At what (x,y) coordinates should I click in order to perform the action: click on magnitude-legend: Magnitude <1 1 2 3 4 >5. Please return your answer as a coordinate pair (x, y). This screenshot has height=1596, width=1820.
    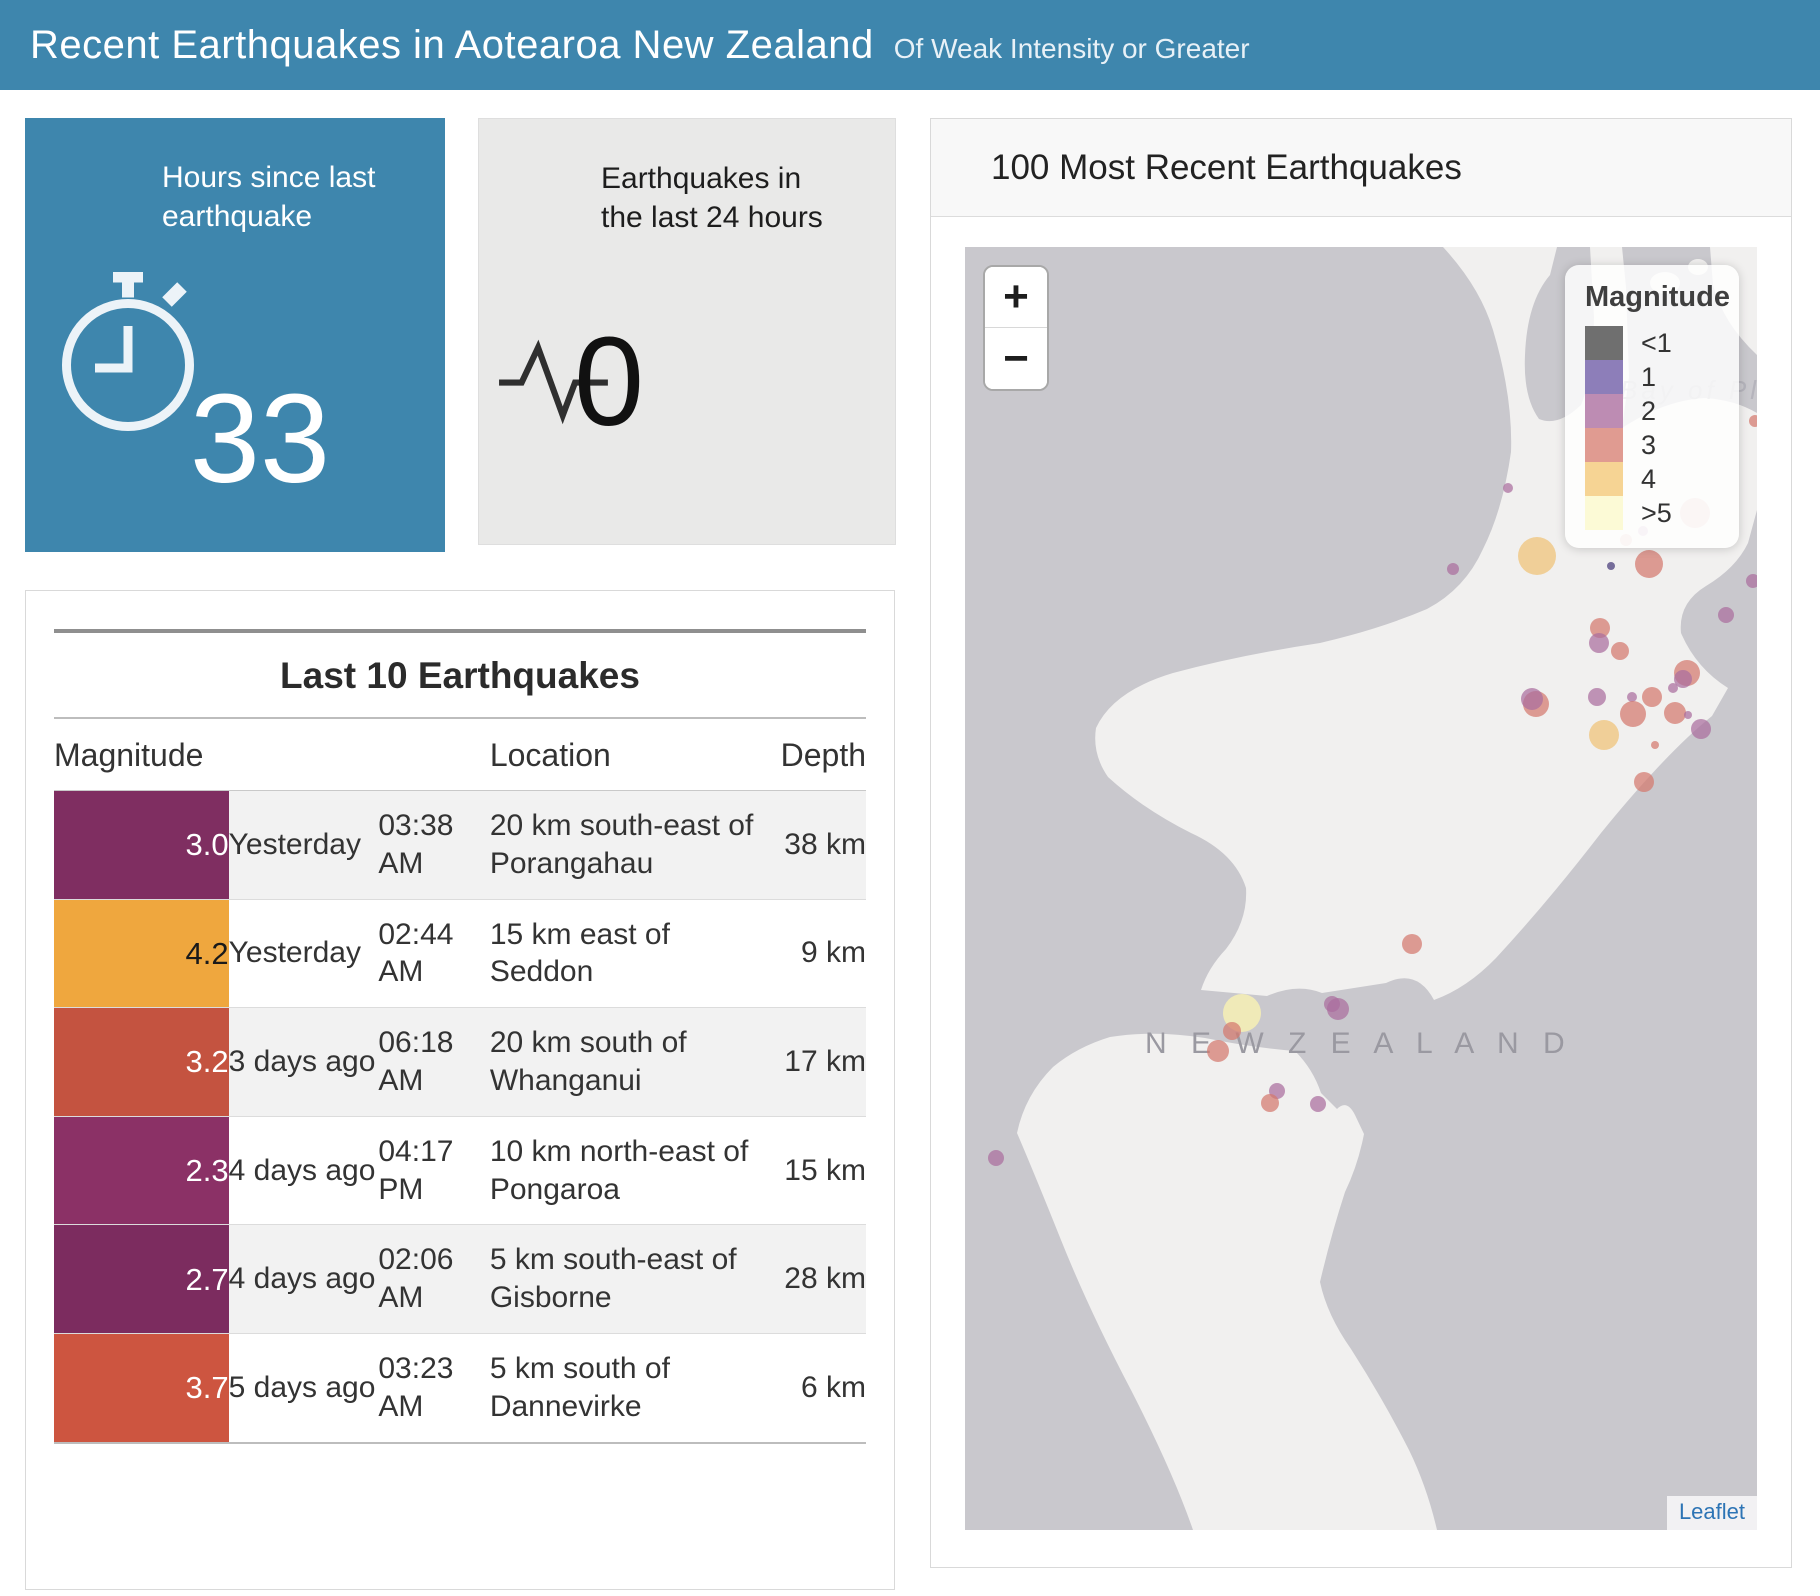
    Looking at the image, I should click on (1652, 406).